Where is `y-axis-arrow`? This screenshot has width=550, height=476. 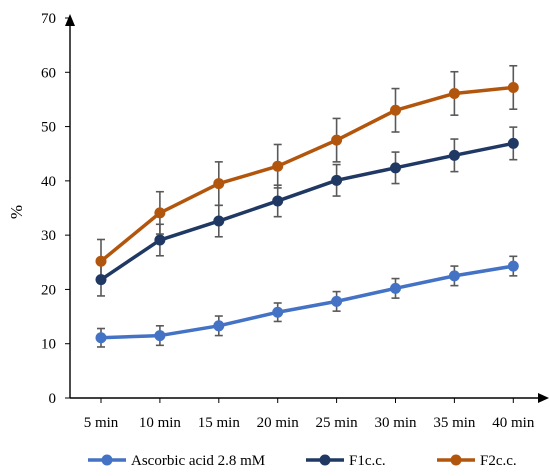
y-axis-arrow is located at coordinates (70, 20).